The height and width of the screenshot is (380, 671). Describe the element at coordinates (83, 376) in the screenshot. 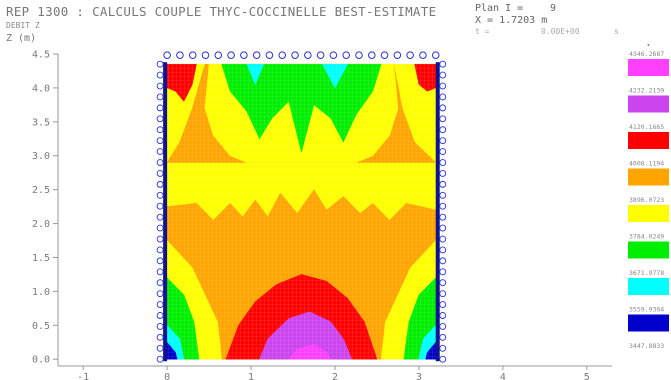

I see `x-tick-label: -1` at that location.